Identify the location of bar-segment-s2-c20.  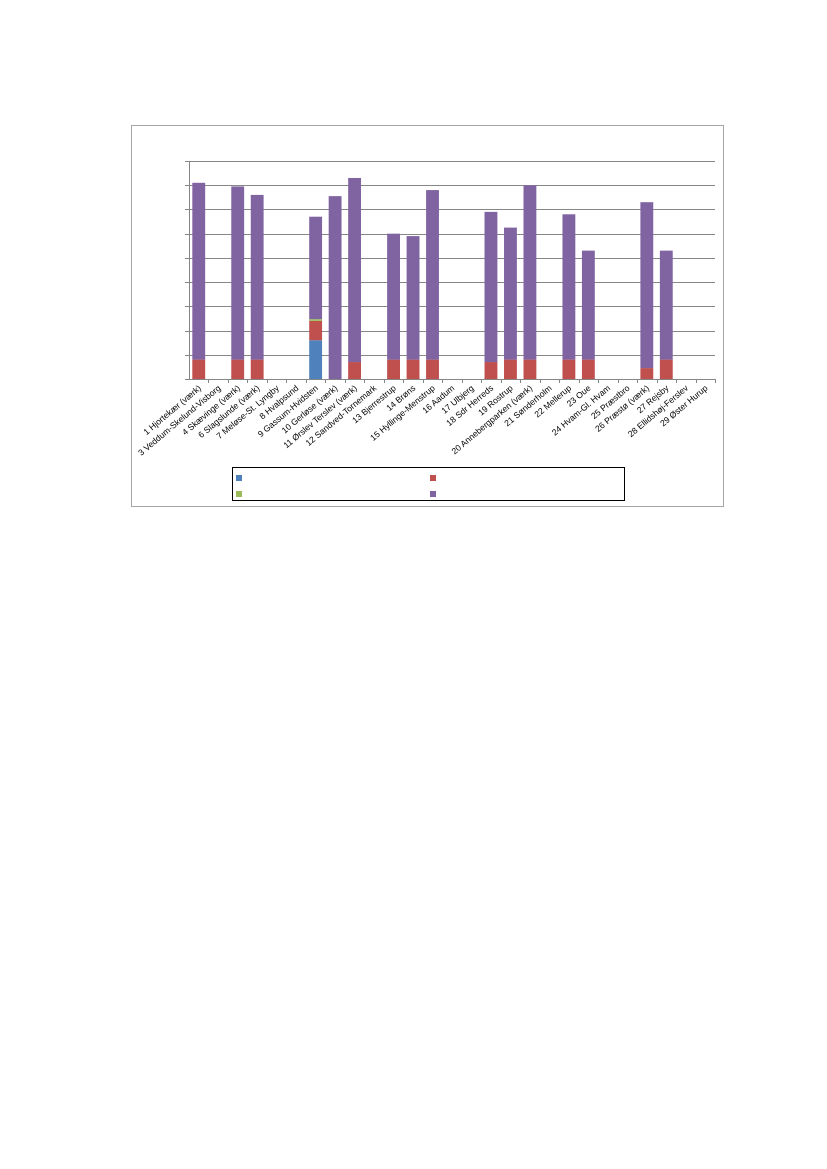
(569, 369).